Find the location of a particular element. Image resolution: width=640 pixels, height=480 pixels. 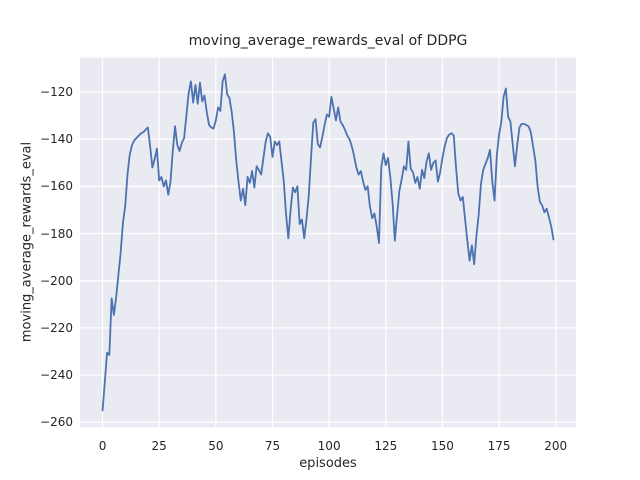

y-tick-label: −260 is located at coordinates (56, 422).